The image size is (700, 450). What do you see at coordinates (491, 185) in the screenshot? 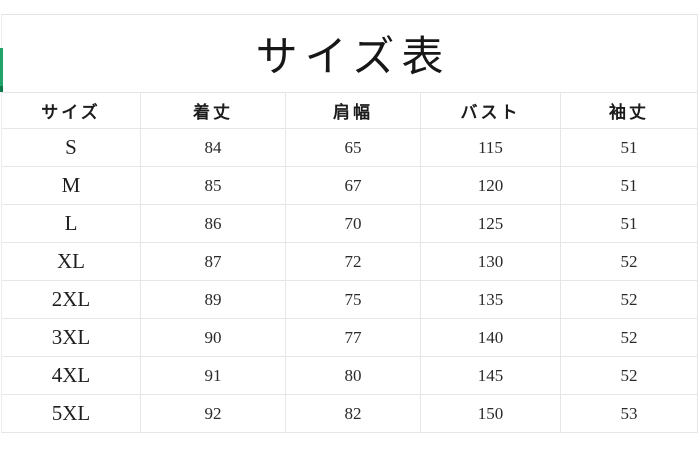
I see `bust-cell: 120` at bounding box center [491, 185].